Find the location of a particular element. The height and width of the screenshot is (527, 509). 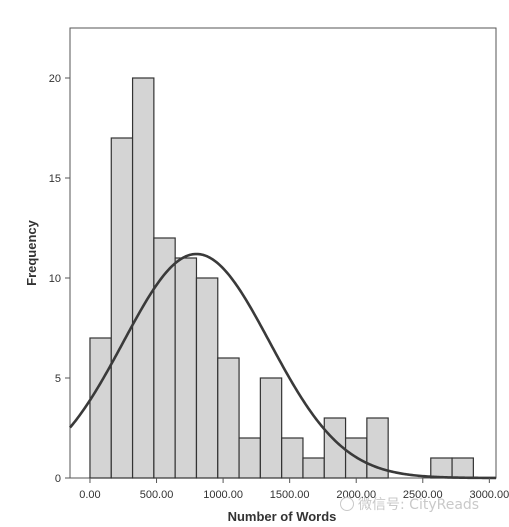

x-tick-label: 0.00 is located at coordinates (89, 495).